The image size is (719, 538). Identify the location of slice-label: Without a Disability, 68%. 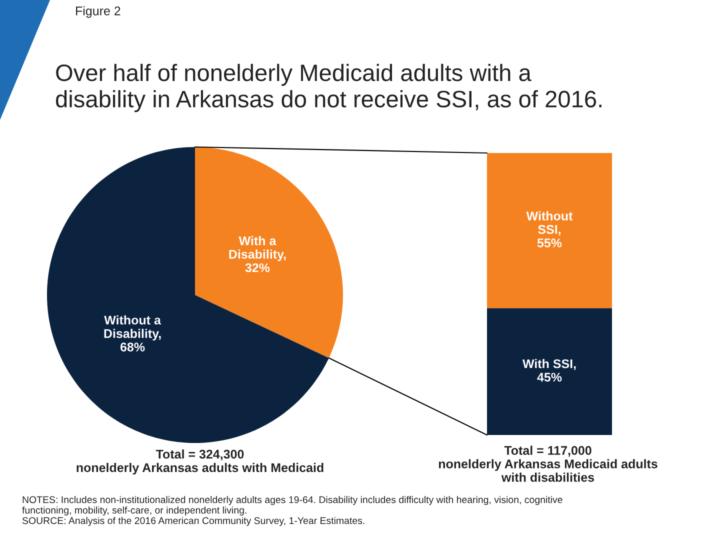
(133, 333).